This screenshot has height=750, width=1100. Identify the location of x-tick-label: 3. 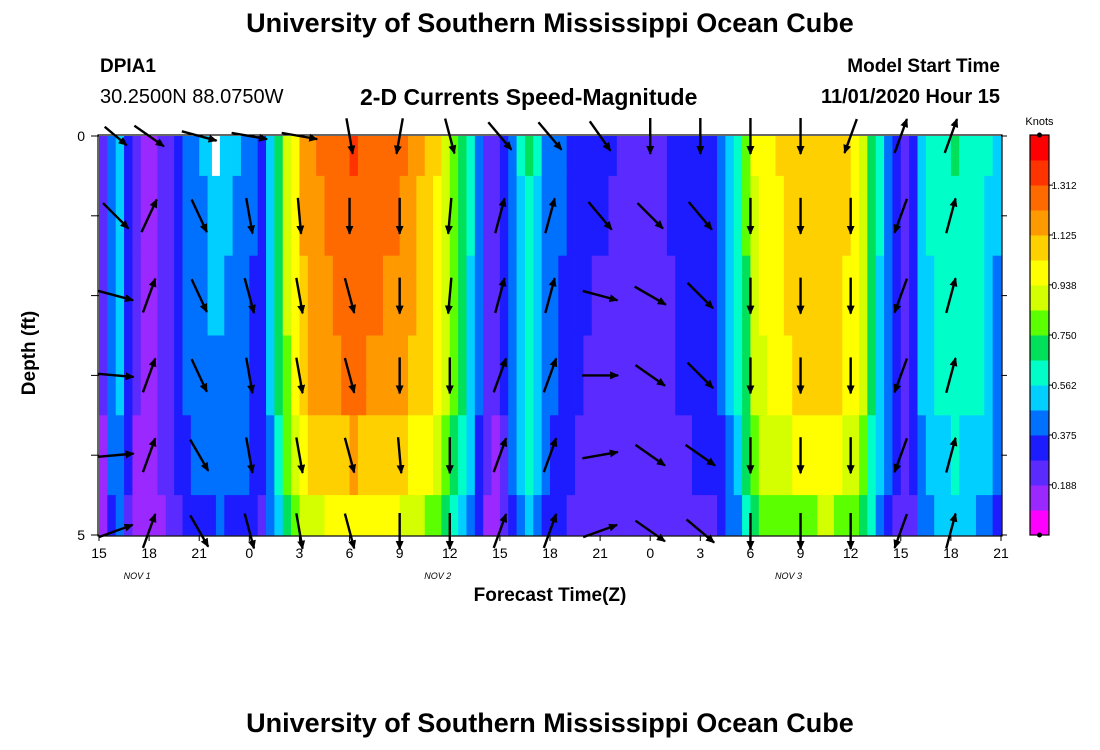
(700, 553).